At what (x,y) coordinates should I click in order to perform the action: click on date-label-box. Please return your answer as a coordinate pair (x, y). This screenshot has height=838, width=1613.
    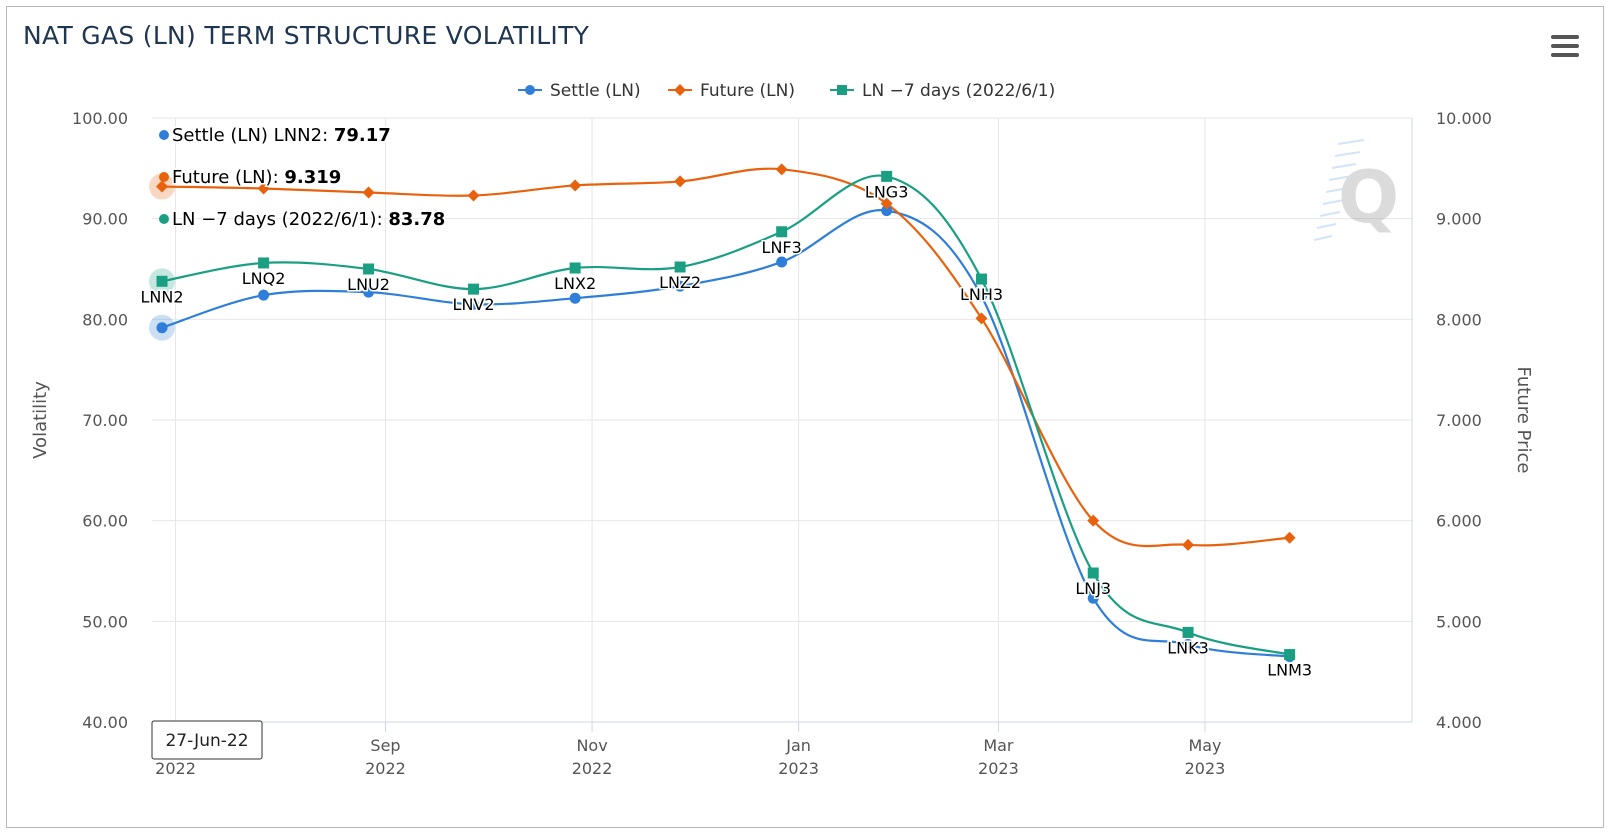
    Looking at the image, I should click on (207, 740).